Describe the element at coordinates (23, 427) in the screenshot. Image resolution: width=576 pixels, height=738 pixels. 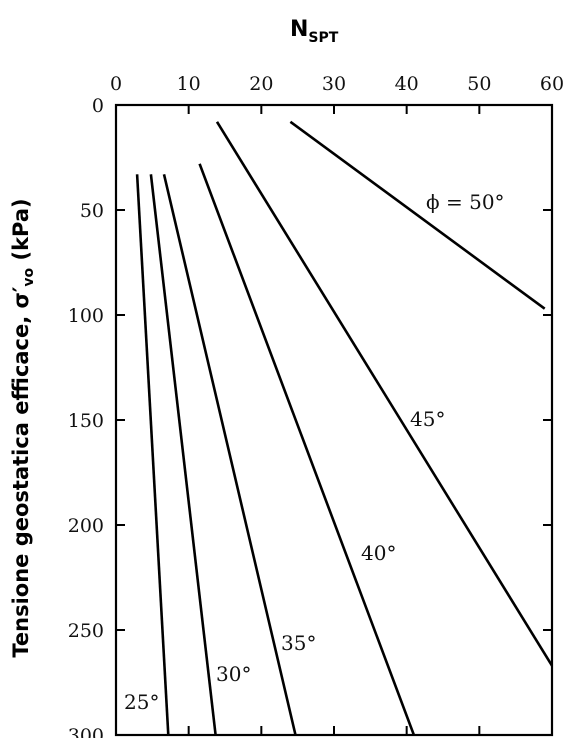
I see `y-axis-title: Tensione geostatica efficace, σ′vo (kPa)` at that location.